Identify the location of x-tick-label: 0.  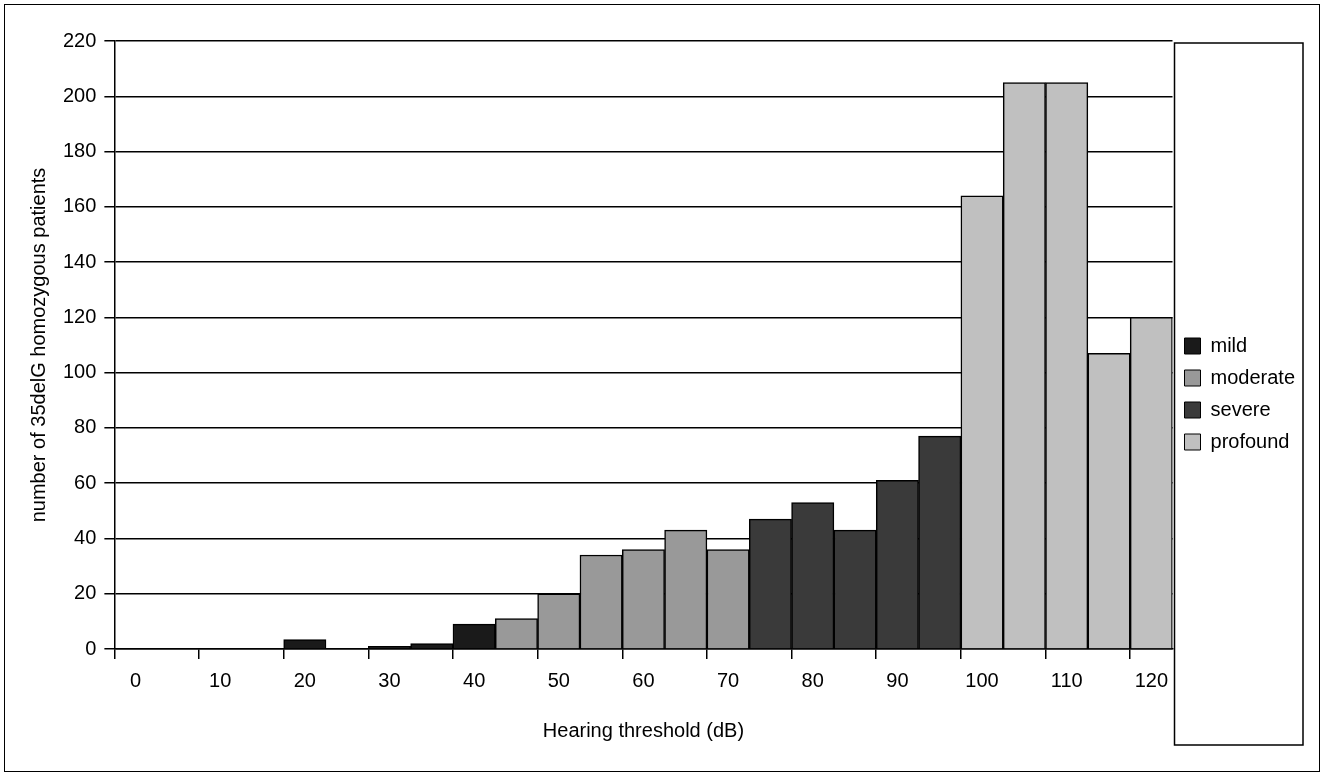
(135, 679).